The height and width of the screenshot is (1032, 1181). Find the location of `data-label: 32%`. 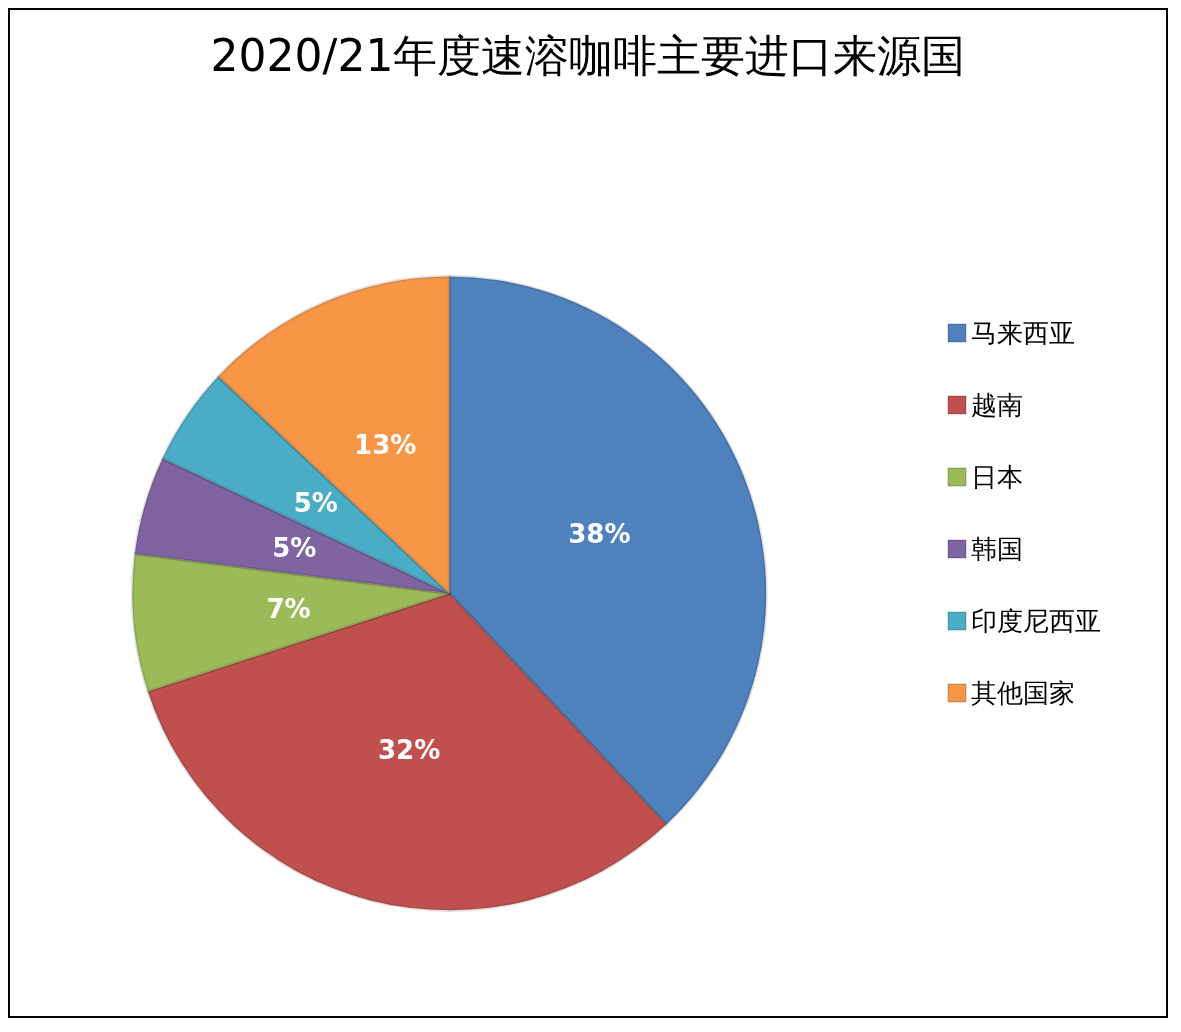

data-label: 32% is located at coordinates (409, 749).